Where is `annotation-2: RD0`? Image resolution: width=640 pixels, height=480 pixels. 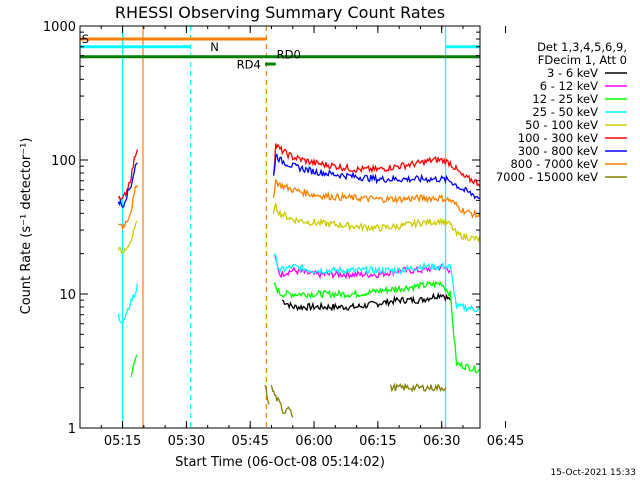 annotation-2: RD0 is located at coordinates (289, 54).